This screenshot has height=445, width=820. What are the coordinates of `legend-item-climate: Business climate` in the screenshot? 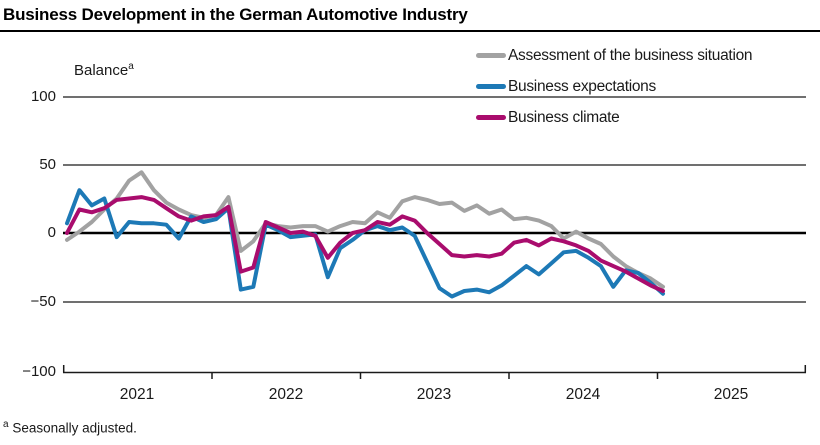 It's located at (614, 117).